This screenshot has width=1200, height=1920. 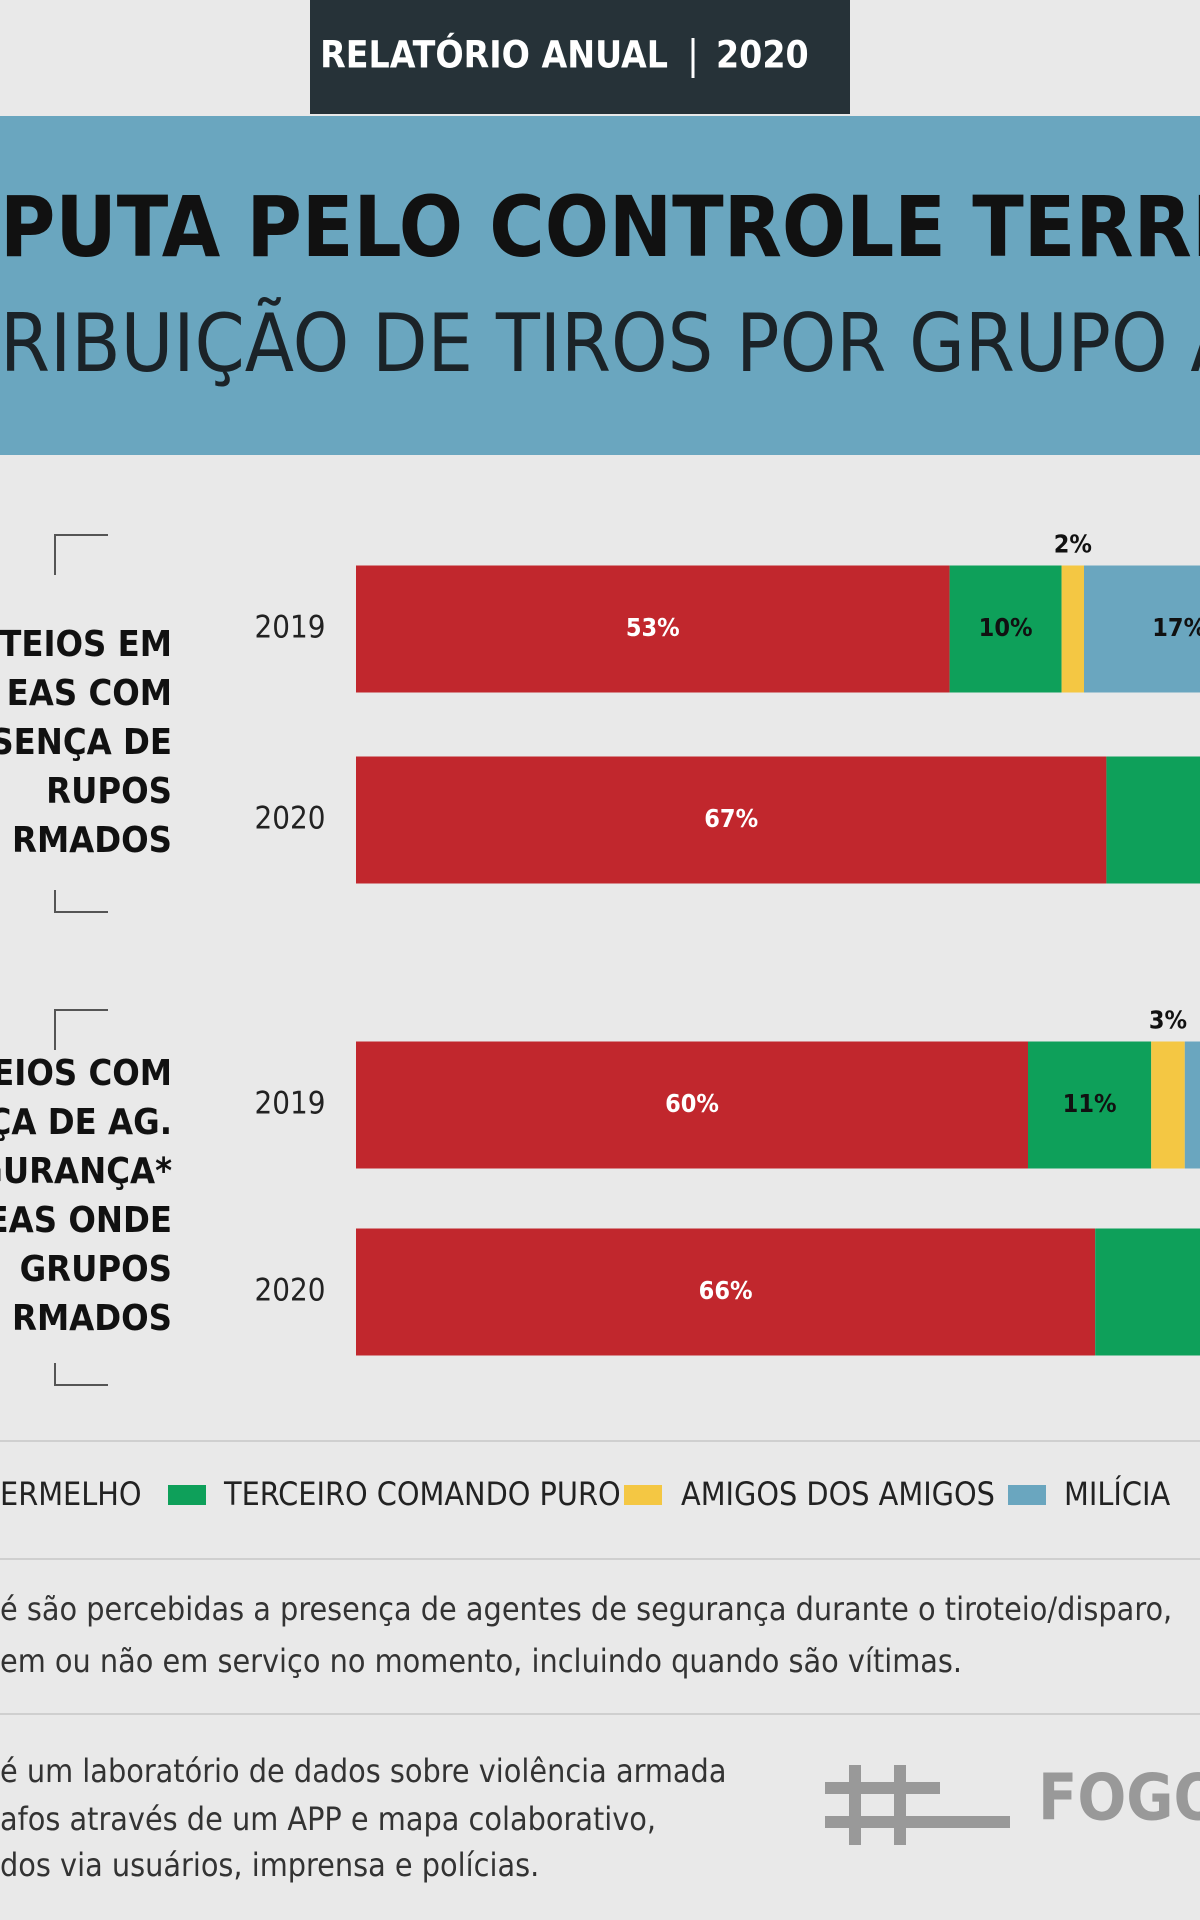 What do you see at coordinates (838, 1494) in the screenshot?
I see `legend-label: AMIGOS DOS AMIGOS` at bounding box center [838, 1494].